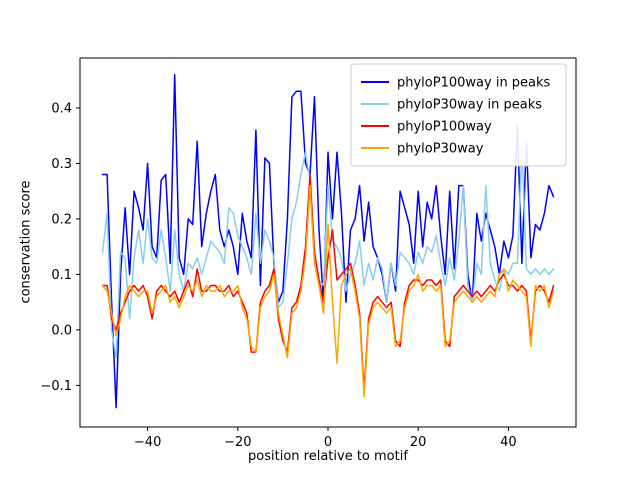 The height and width of the screenshot is (480, 640). What do you see at coordinates (444, 127) in the screenshot?
I see `legend-label: phyloP100way` at bounding box center [444, 127].